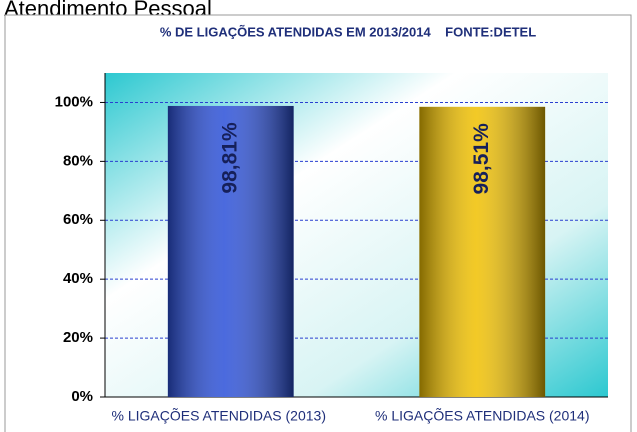 The image size is (637, 432). What do you see at coordinates (78, 219) in the screenshot?
I see `y-tick-label: 60%` at bounding box center [78, 219].